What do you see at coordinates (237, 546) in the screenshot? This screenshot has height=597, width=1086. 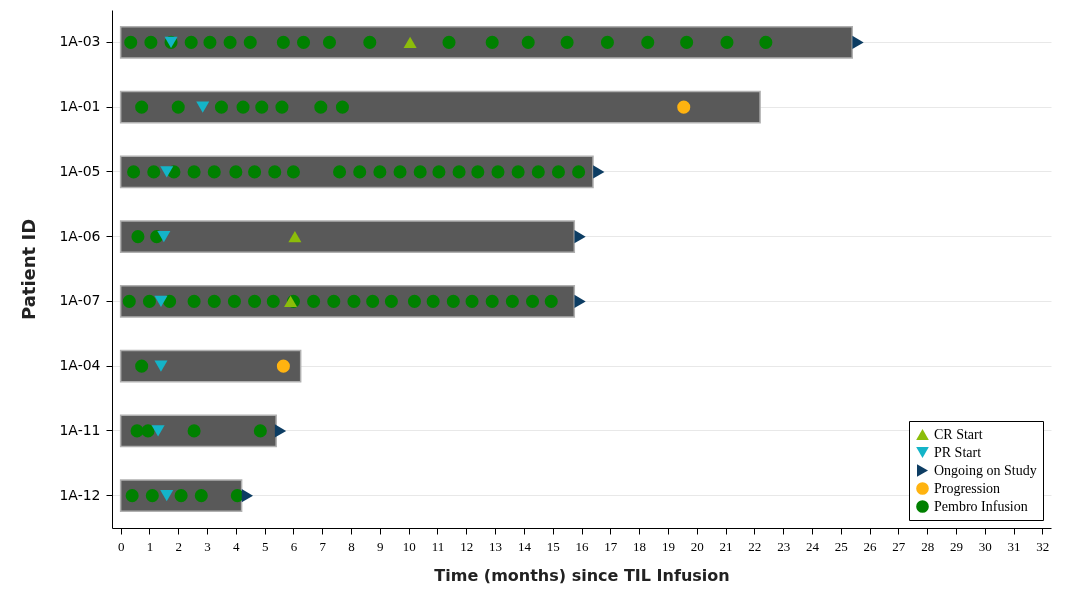 I see `x-tick-label: 4` at bounding box center [237, 546].